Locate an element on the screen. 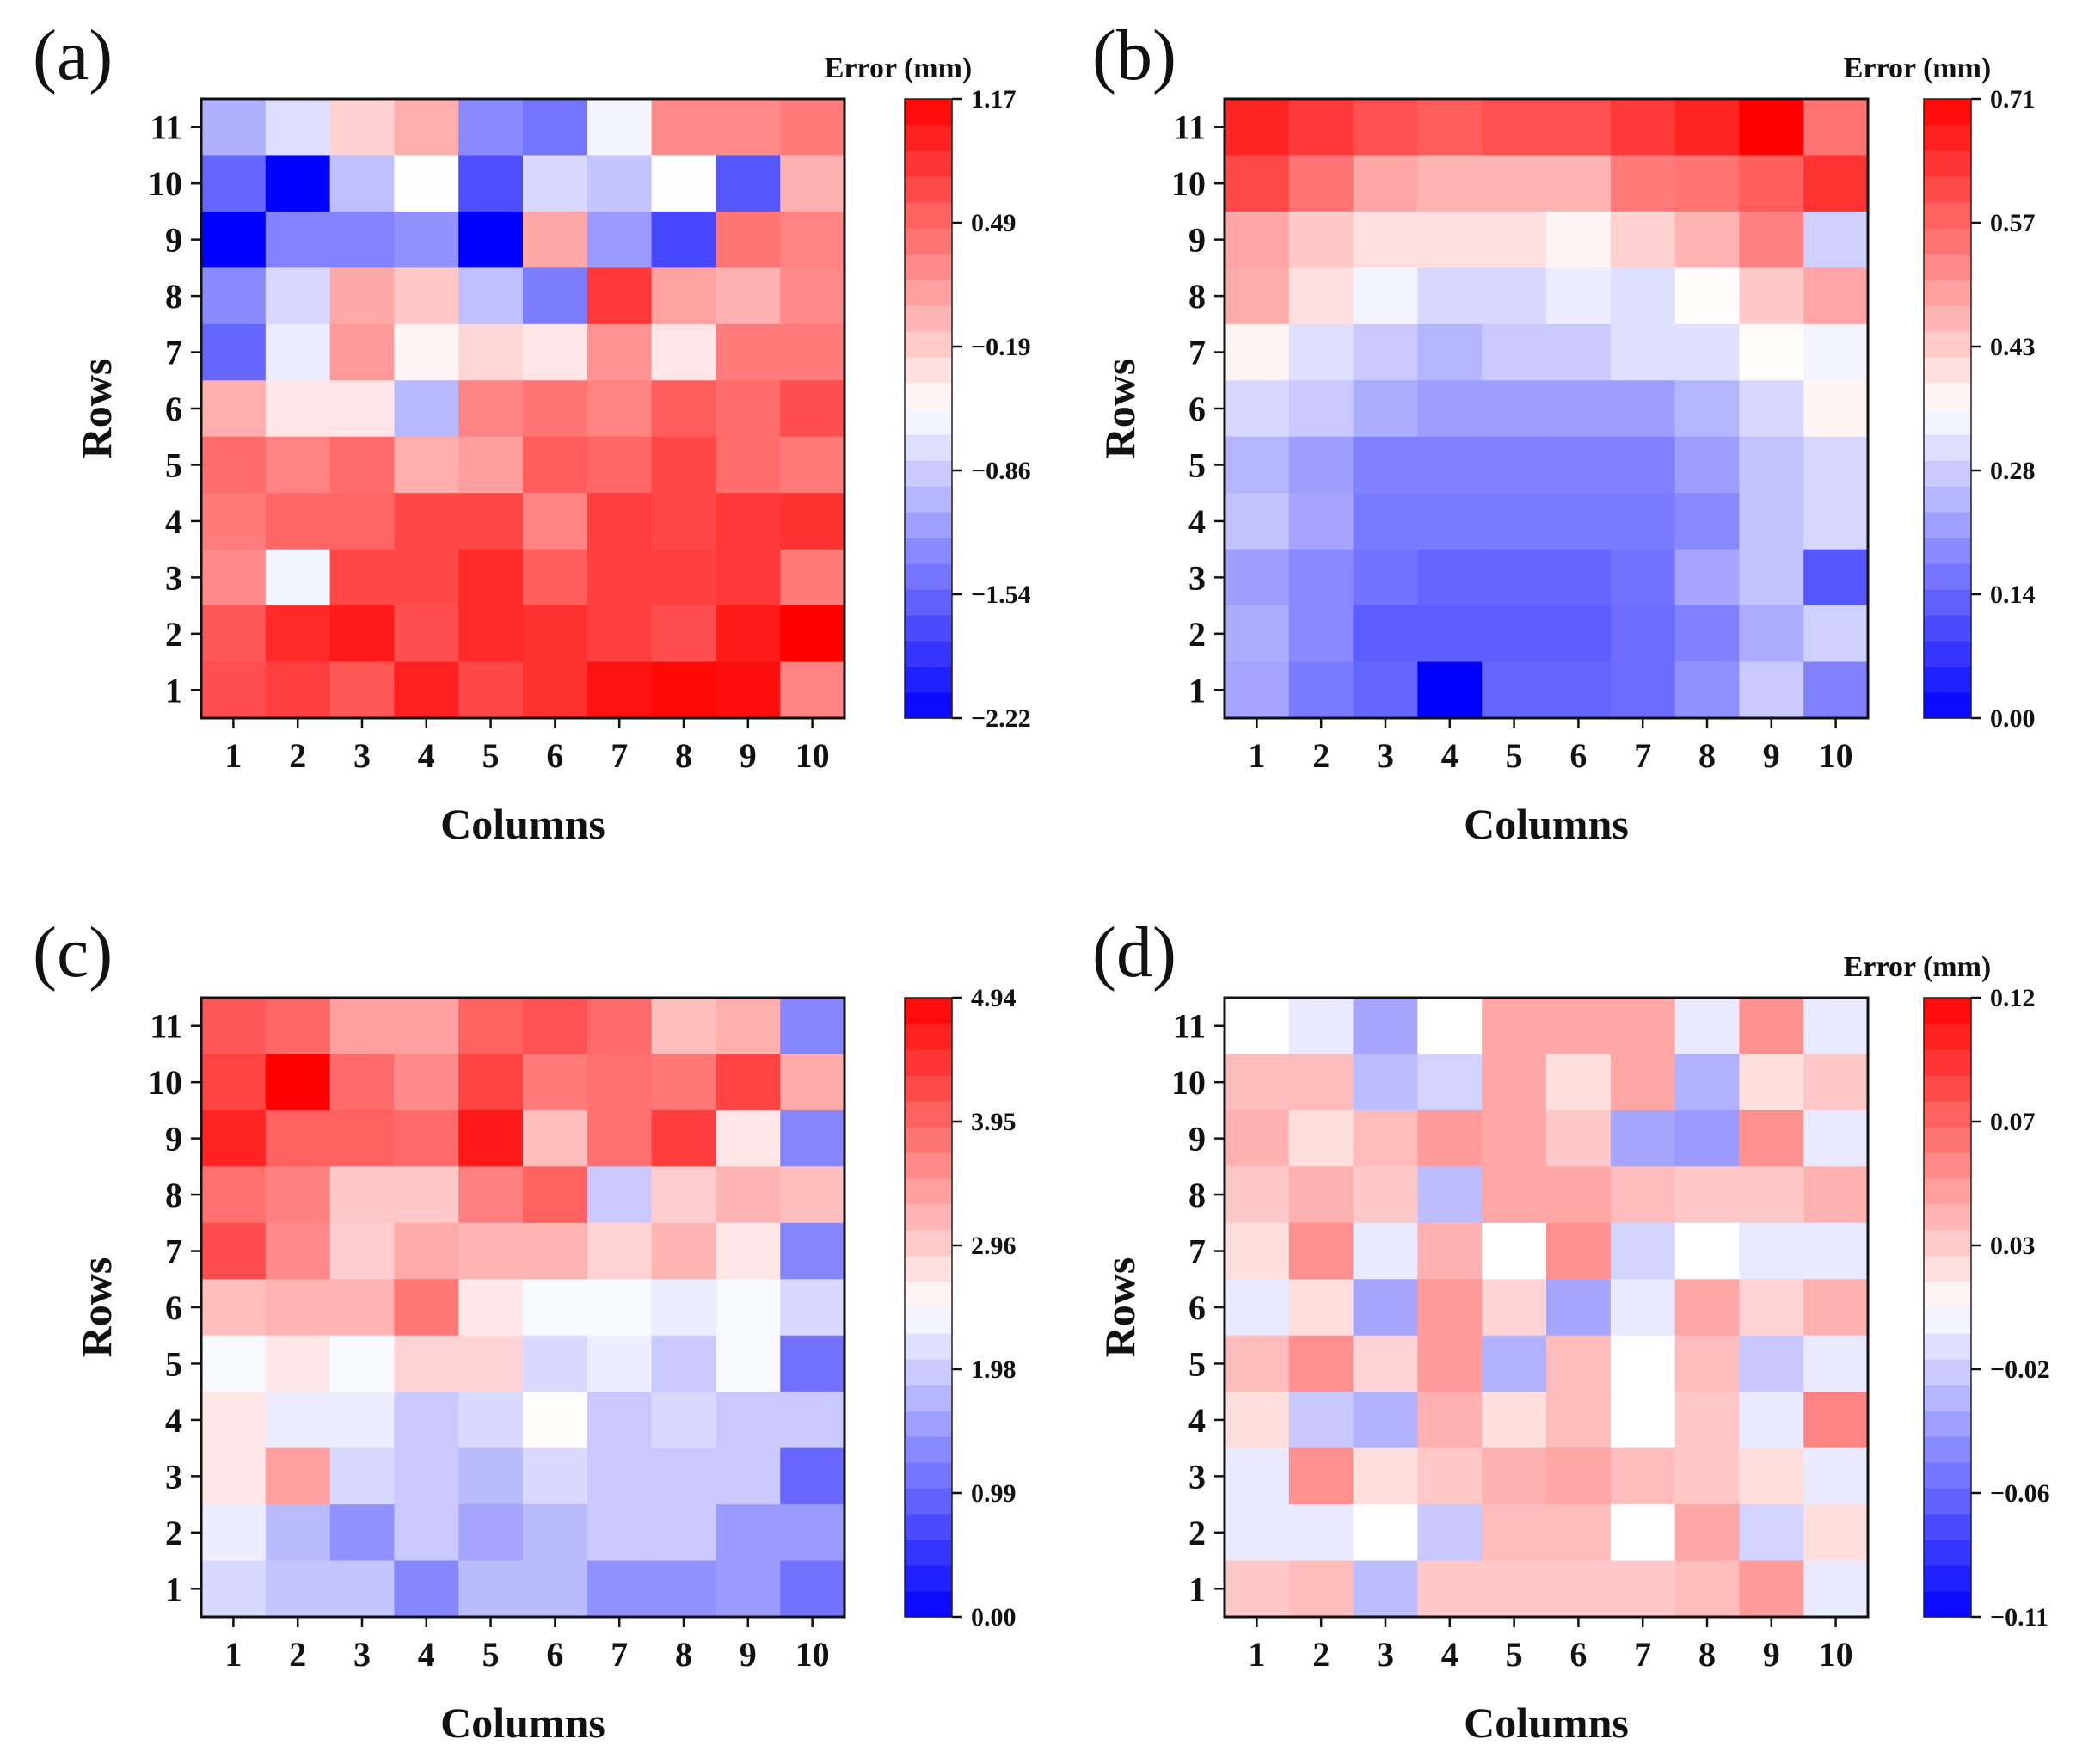  colorbar-tick-label: 0.49 is located at coordinates (994, 223).